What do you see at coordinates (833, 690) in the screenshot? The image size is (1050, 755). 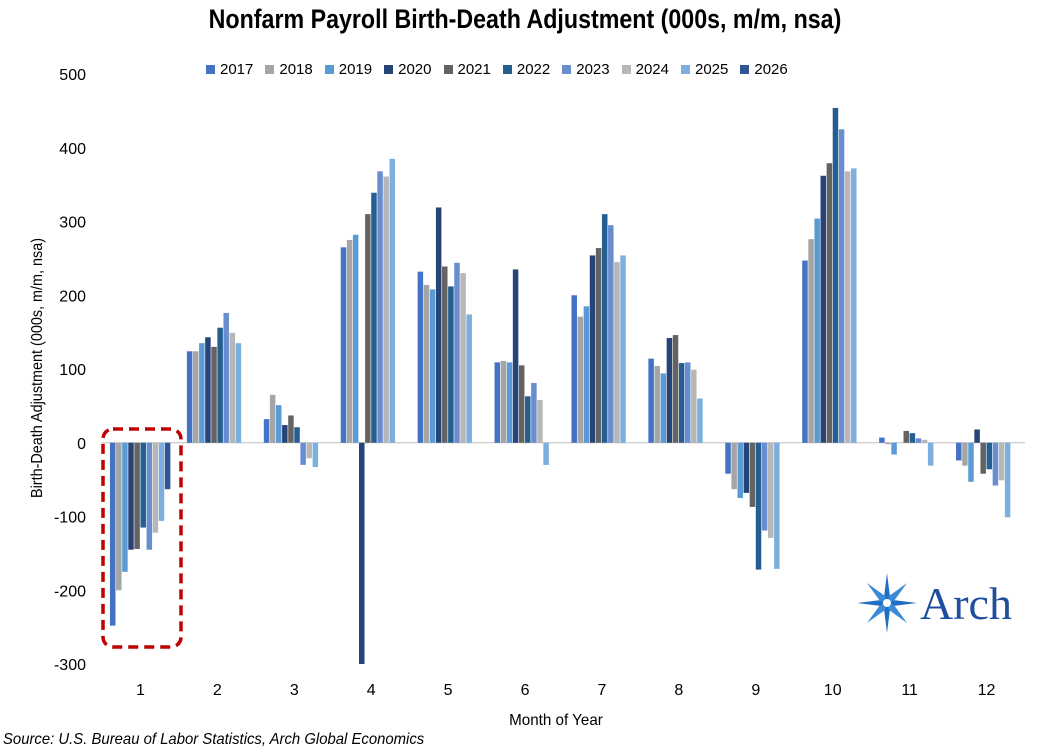 I see `x-tick-label: 10` at bounding box center [833, 690].